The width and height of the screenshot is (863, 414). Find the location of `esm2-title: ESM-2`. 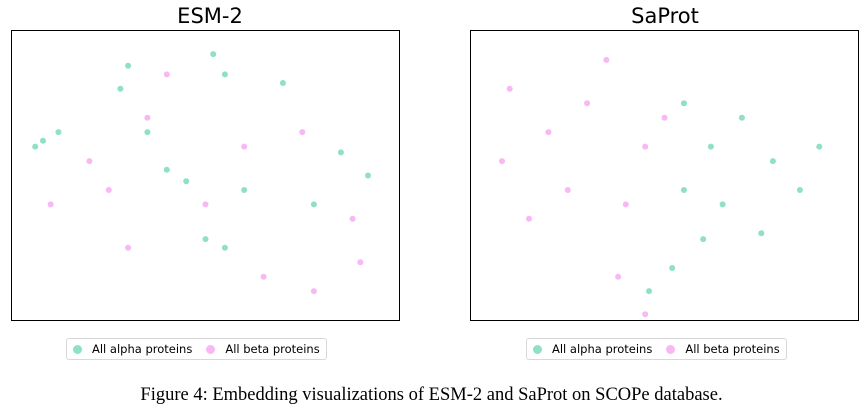

esm2-title: ESM-2 is located at coordinates (210, 16).